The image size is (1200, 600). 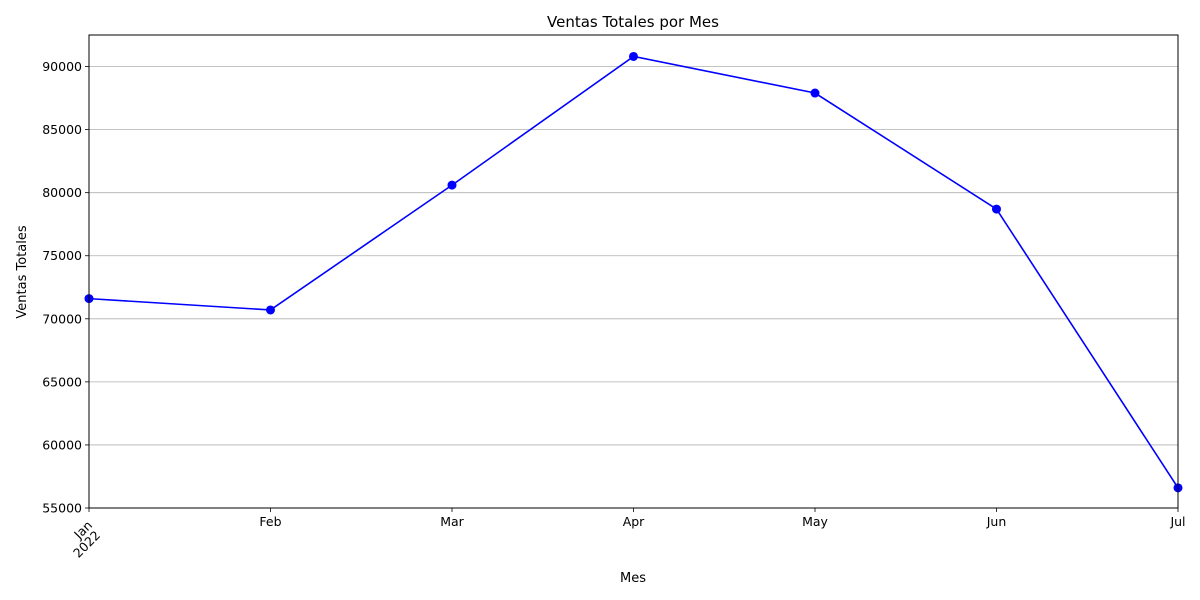 I want to click on data-point-Apr, so click(x=633, y=56).